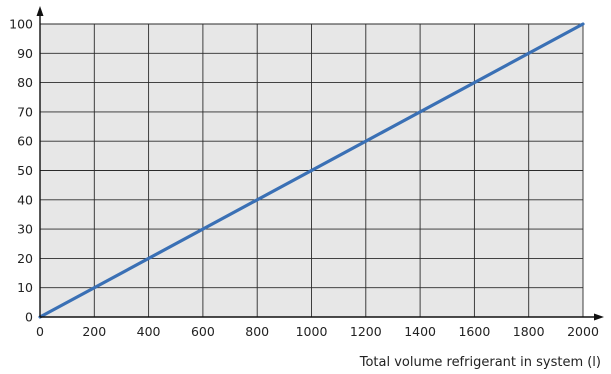 This screenshot has height=374, width=611. What do you see at coordinates (420, 331) in the screenshot?
I see `x-tick-label: 1400` at bounding box center [420, 331].